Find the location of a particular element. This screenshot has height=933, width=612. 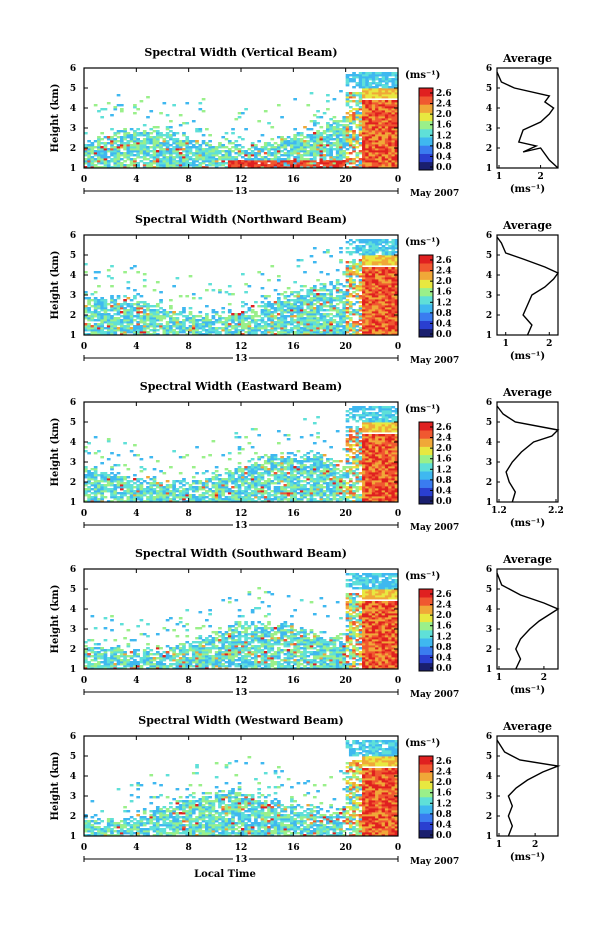

colorbar-tick-label: 2.4 is located at coordinates (444, 272).